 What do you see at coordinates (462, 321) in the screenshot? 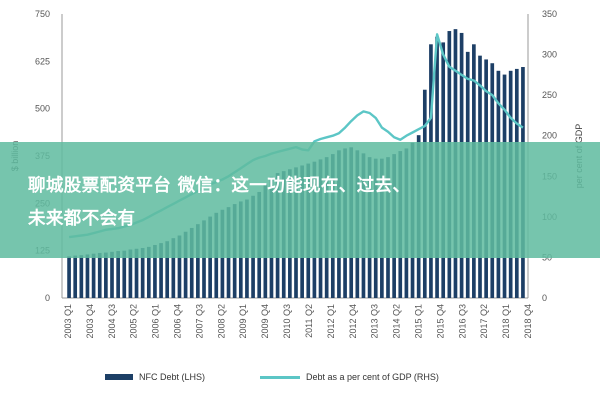
I see `x-tick-label: 2016 Q3` at bounding box center [462, 321].